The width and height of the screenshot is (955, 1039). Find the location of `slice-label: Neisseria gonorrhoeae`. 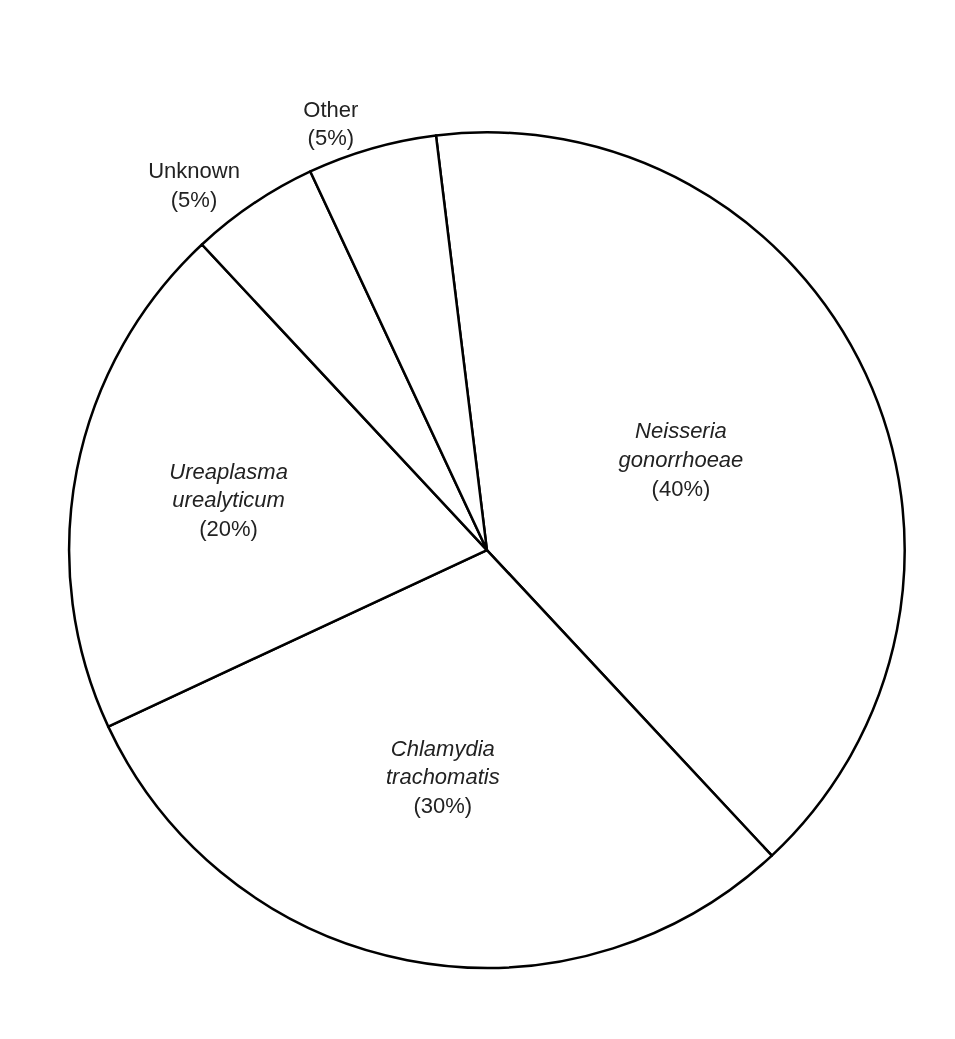

slice-label: Neisseria gonorrhoeae is located at coordinates (681, 445).